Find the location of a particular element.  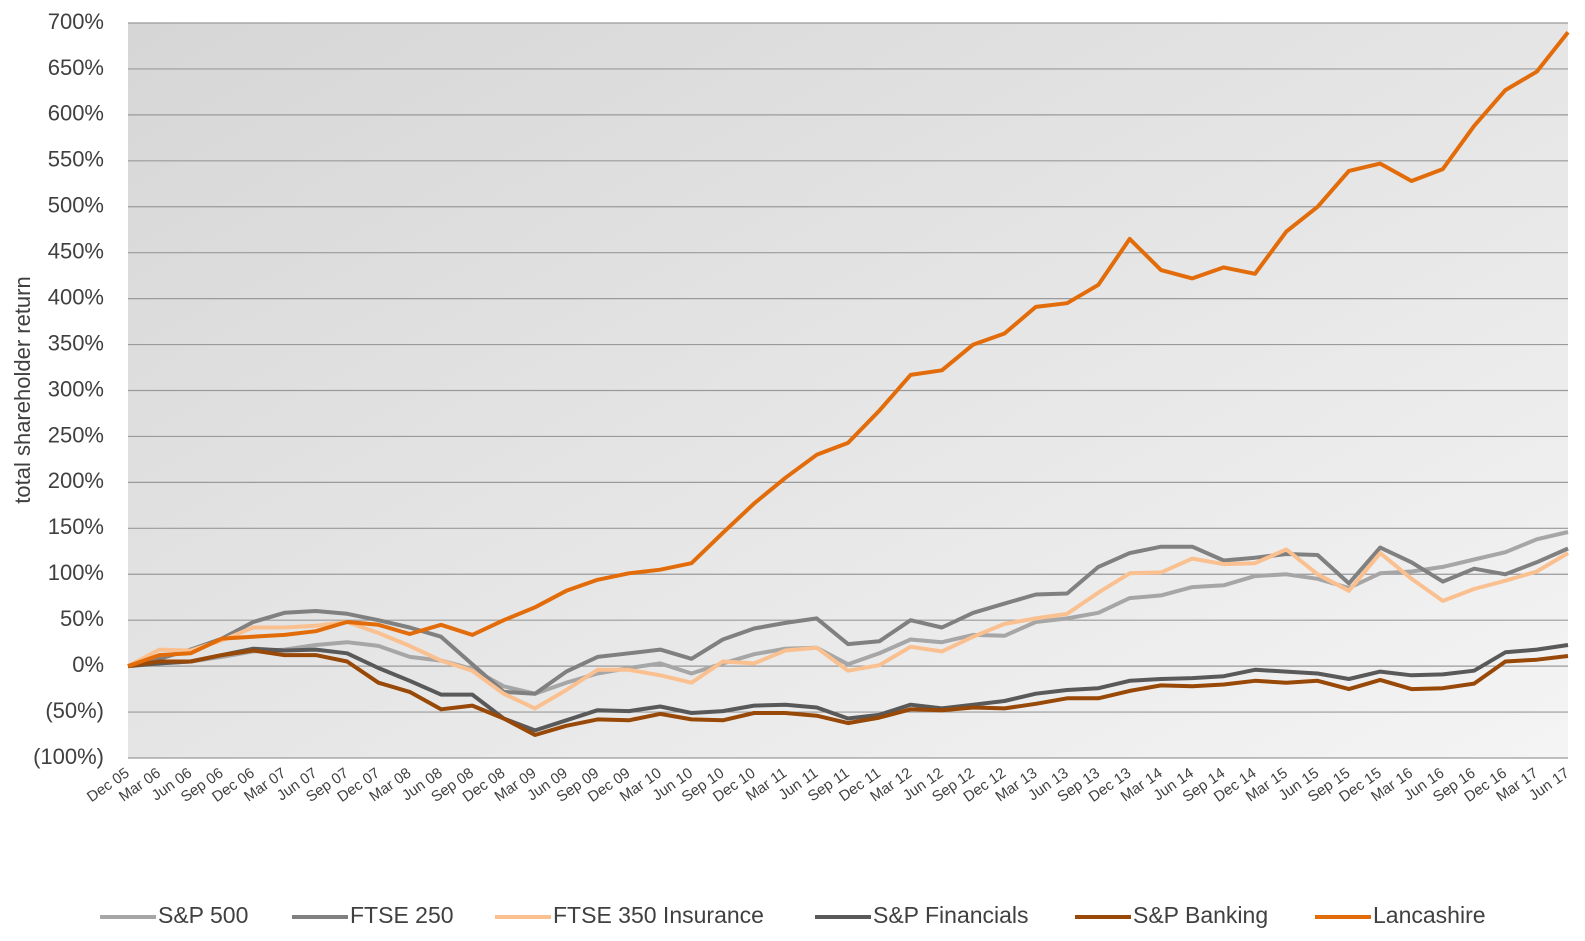

y-tick-label: 450% is located at coordinates (76, 251).